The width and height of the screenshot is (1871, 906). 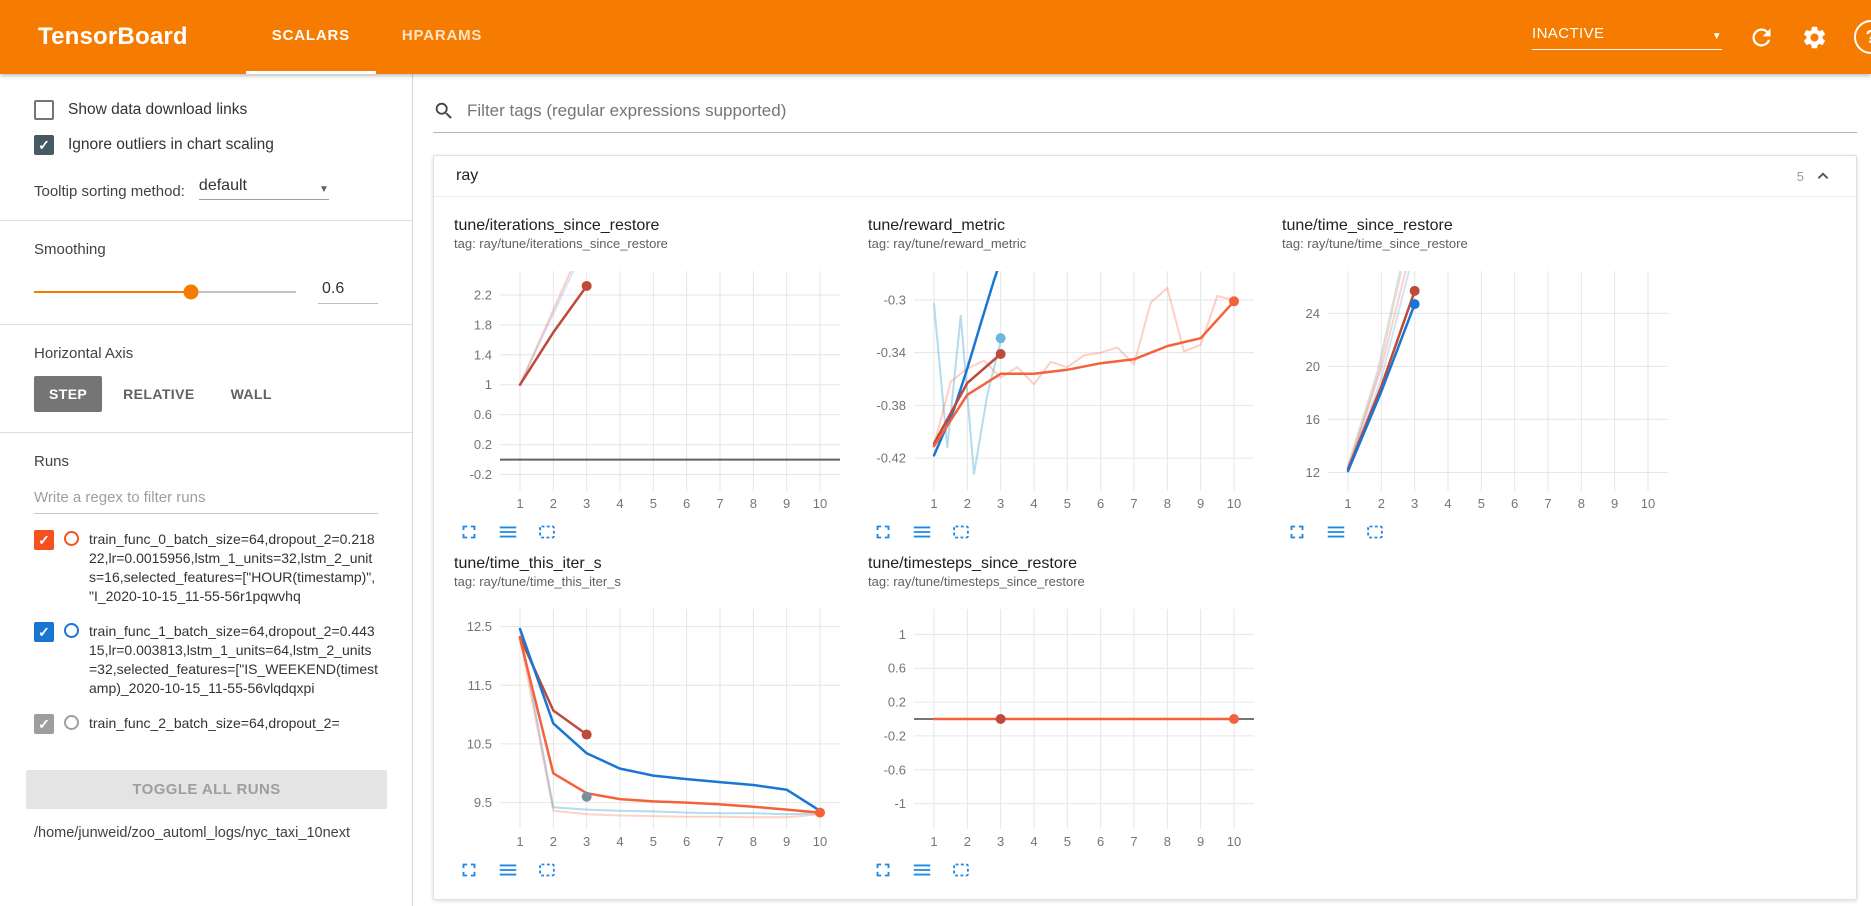 I want to click on svg-text: -0.38, so click(x=891, y=405).